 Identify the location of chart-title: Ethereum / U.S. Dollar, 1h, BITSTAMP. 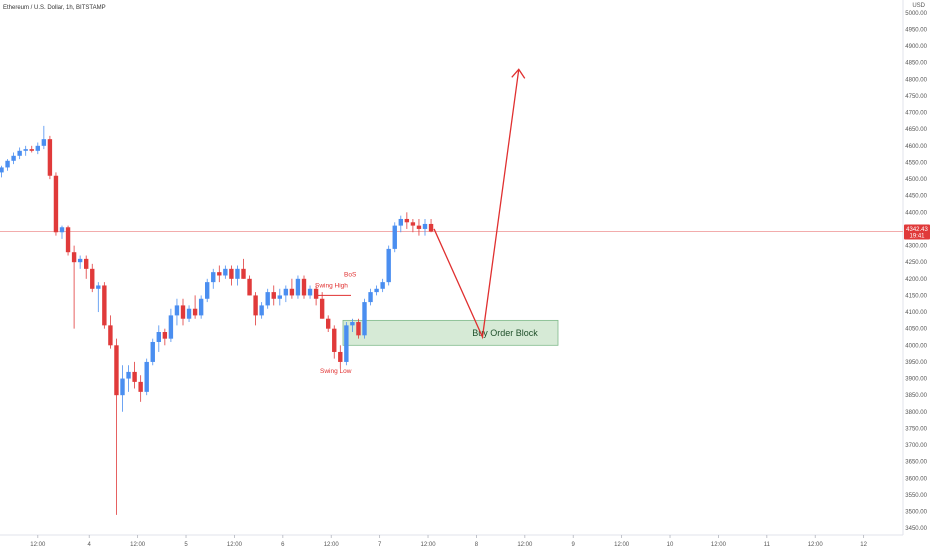
(54, 8).